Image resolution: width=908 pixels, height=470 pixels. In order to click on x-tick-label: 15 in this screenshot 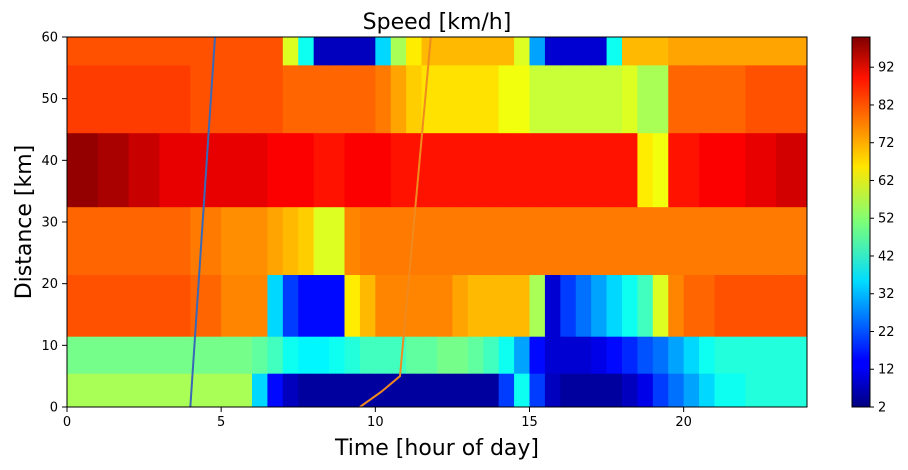, I will do `click(529, 422)`.